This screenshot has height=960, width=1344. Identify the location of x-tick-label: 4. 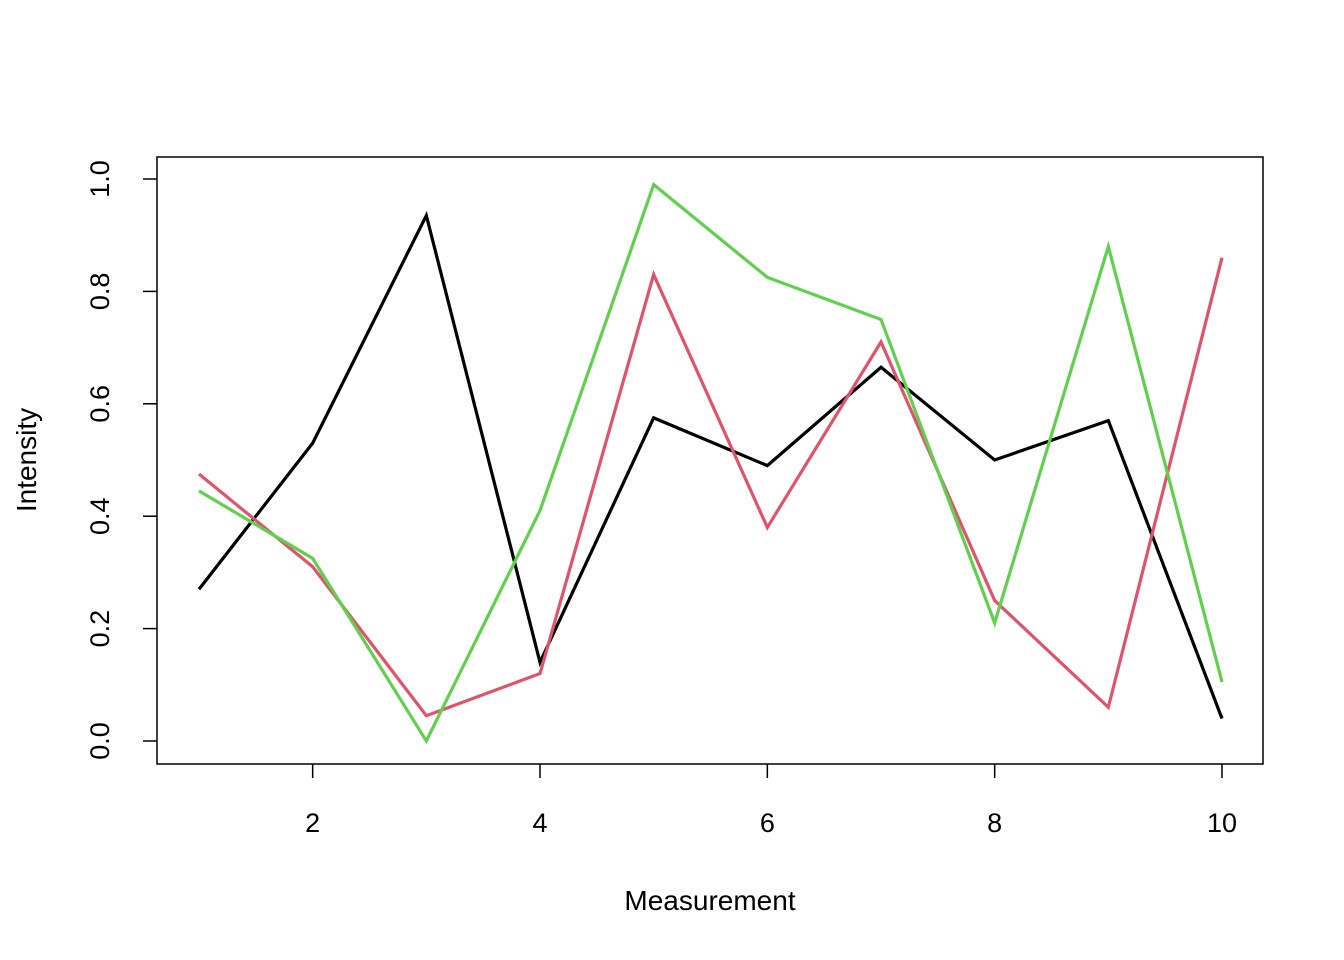
(539, 823).